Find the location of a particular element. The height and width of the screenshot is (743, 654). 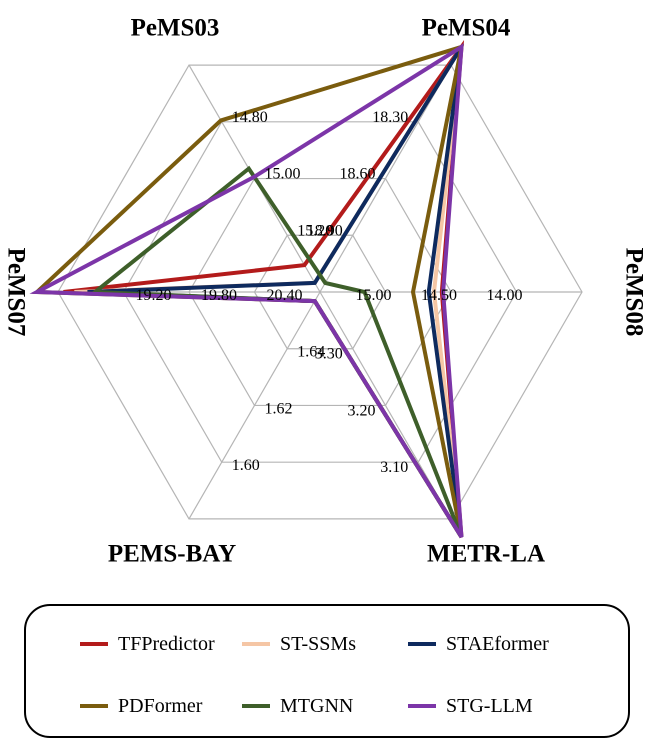

legend-swatch-st-ssms is located at coordinates (256, 644).